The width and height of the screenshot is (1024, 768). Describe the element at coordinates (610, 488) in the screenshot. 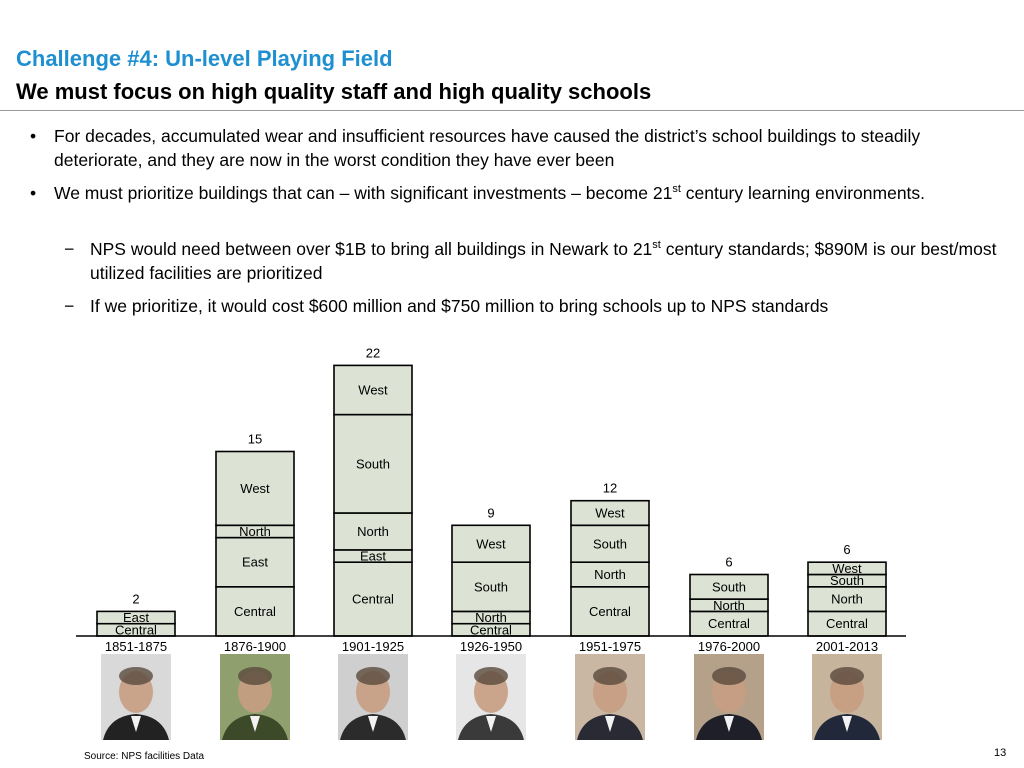

I see `bar-total-label: 12` at that location.